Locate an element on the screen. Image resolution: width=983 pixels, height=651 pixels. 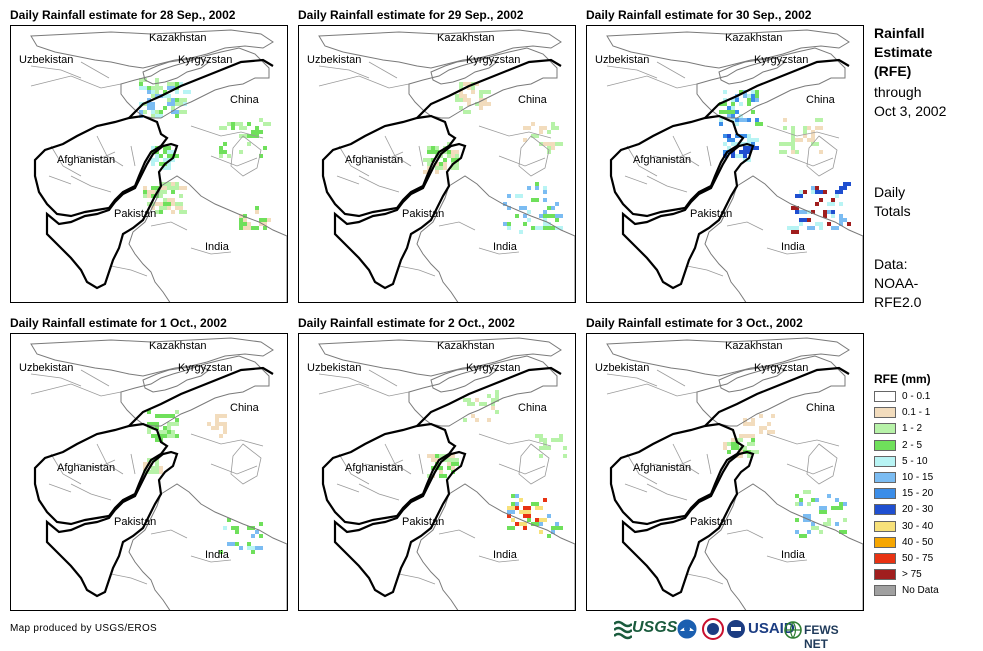
label-kazakhstan: Kazakhstan is located at coordinates (466, 346).